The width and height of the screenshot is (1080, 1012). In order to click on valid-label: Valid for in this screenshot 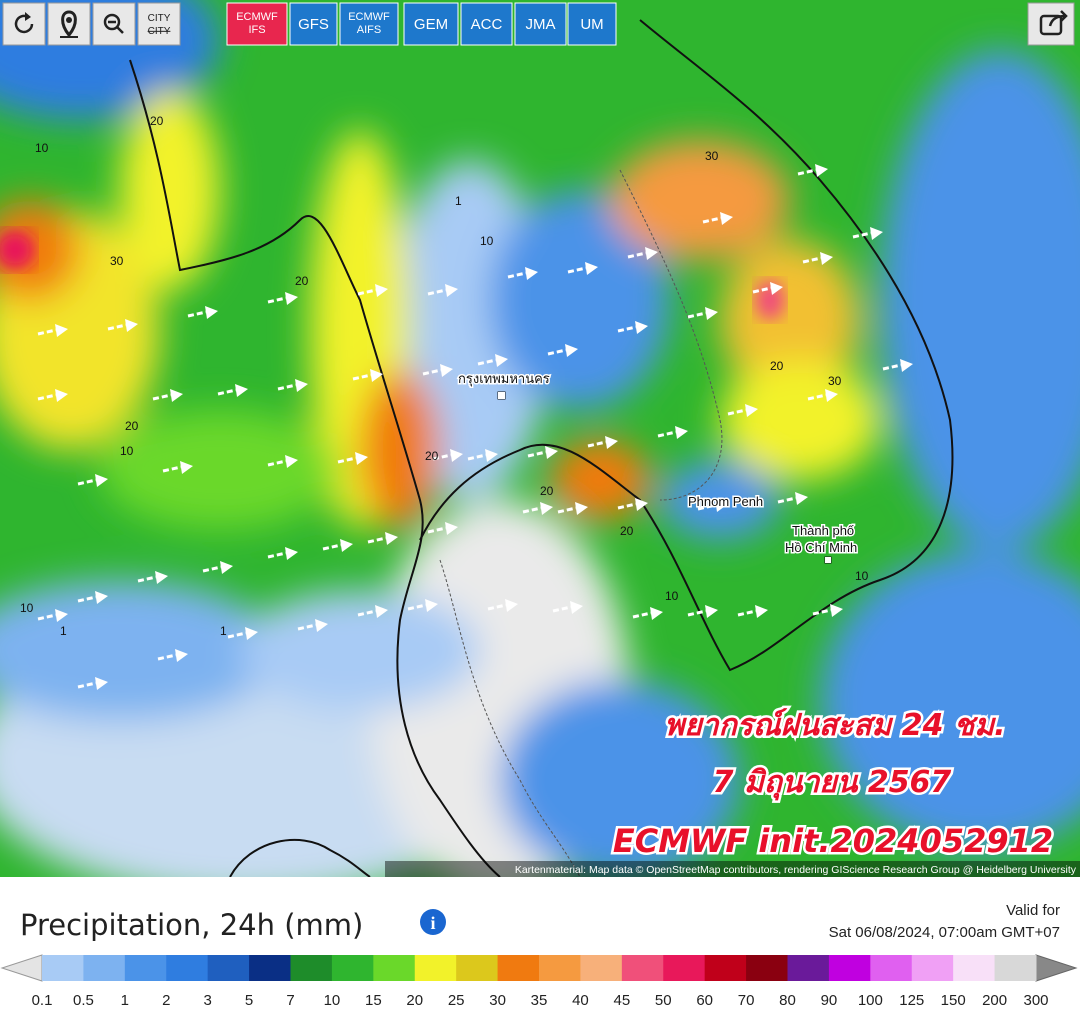, I will do `click(1033, 910)`.